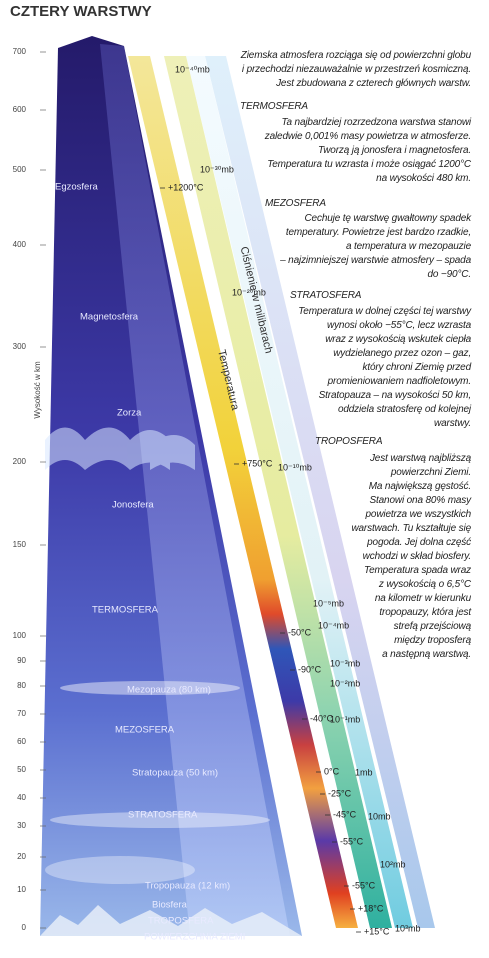 The height and width of the screenshot is (958, 489). What do you see at coordinates (420, 500) in the screenshot?
I see `text-line: Stanowi ona 80% masy` at bounding box center [420, 500].